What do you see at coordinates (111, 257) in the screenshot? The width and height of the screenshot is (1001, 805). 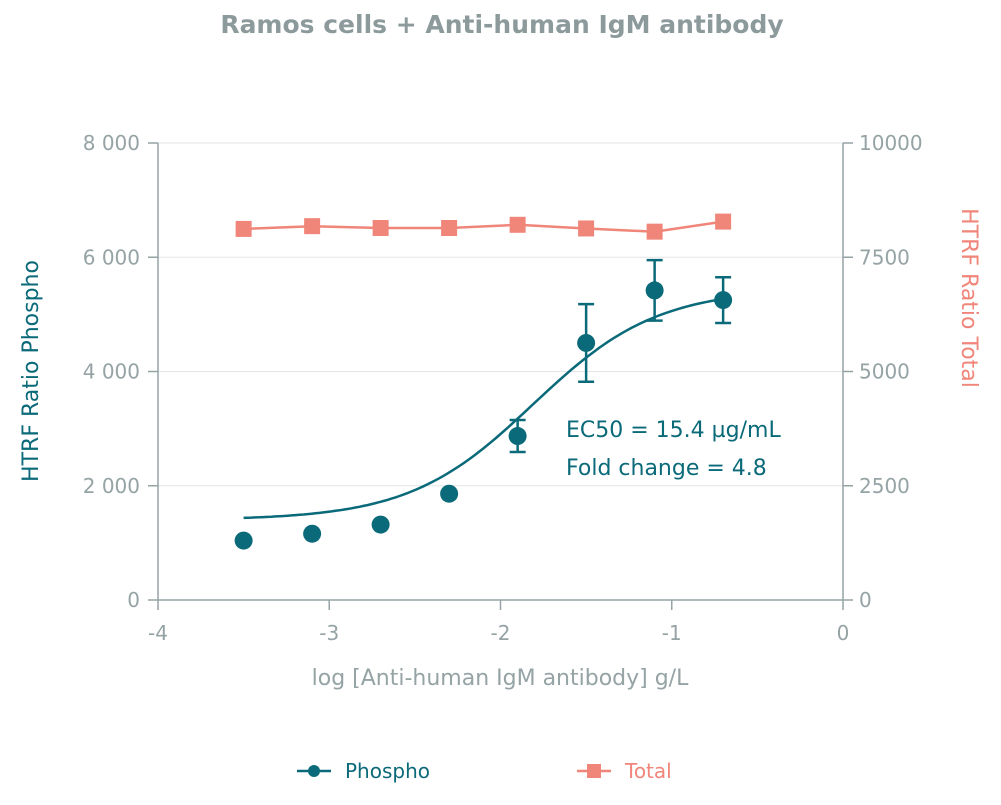 I see `left-tick-label: 6 000` at bounding box center [111, 257].